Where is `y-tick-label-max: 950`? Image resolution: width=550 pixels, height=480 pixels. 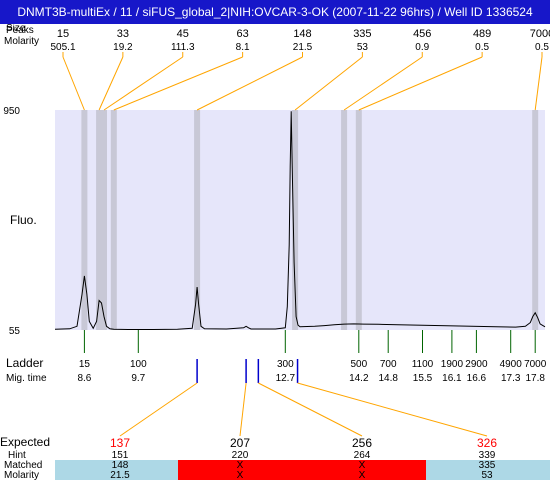 y-tick-label-max: 950 is located at coordinates (11, 111).